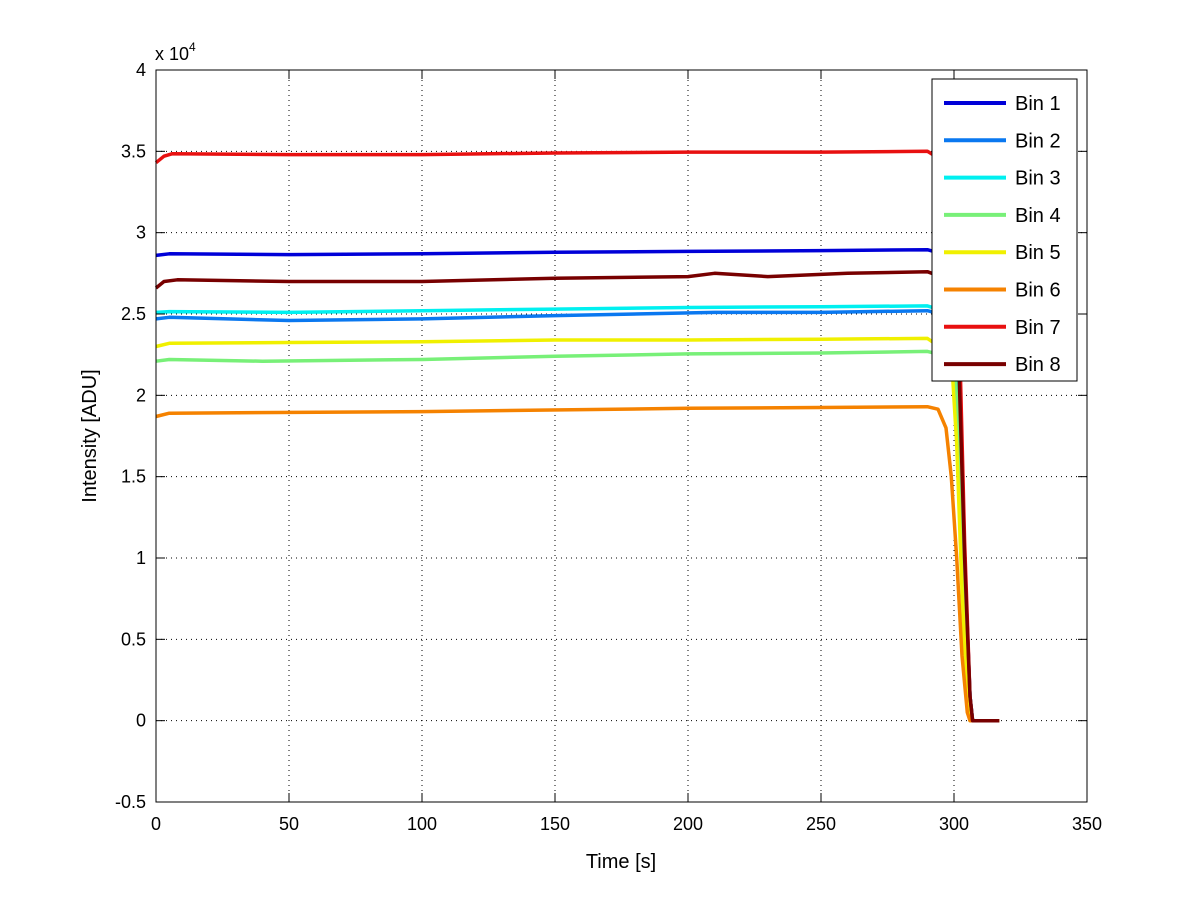 The width and height of the screenshot is (1200, 906). I want to click on x-tick-label: 100, so click(422, 824).